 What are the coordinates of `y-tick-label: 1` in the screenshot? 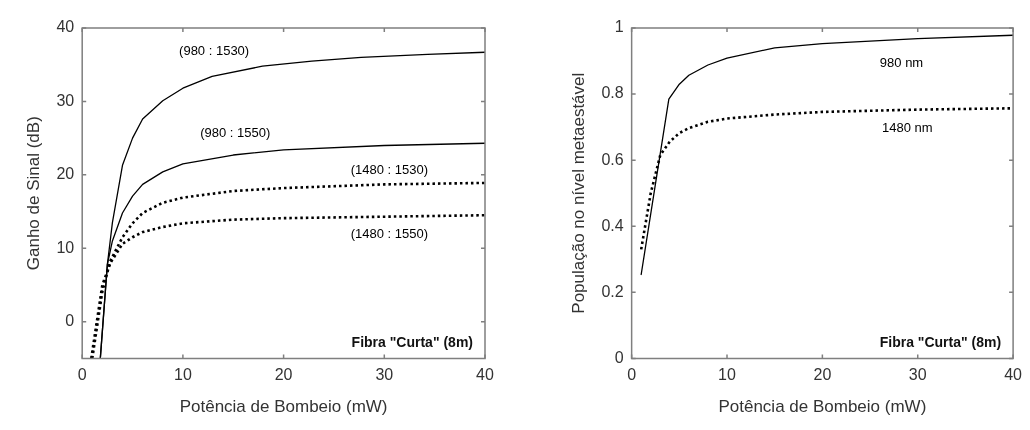 It's located at (619, 27).